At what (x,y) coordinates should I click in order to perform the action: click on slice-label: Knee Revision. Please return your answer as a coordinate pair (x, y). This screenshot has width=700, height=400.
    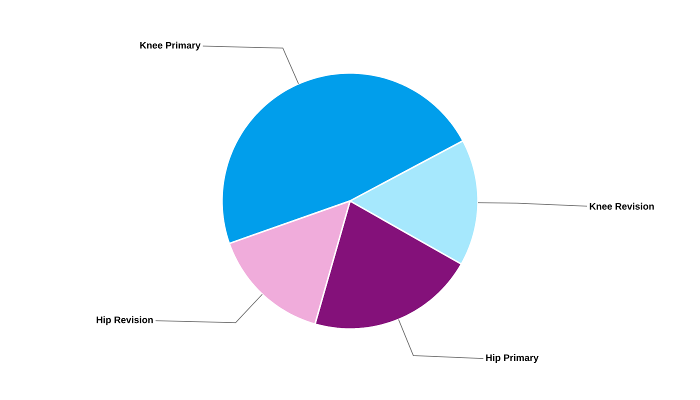
    Looking at the image, I should click on (622, 206).